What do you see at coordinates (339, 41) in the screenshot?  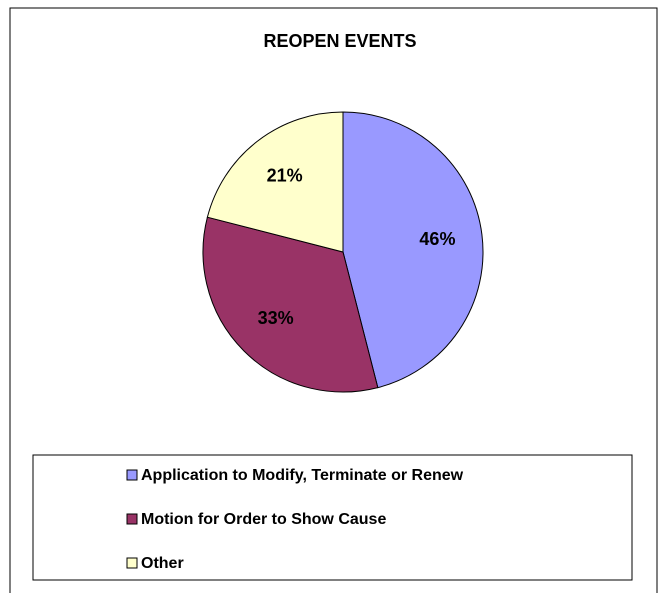 I see `chart-title: REOPEN EVENTS` at bounding box center [339, 41].